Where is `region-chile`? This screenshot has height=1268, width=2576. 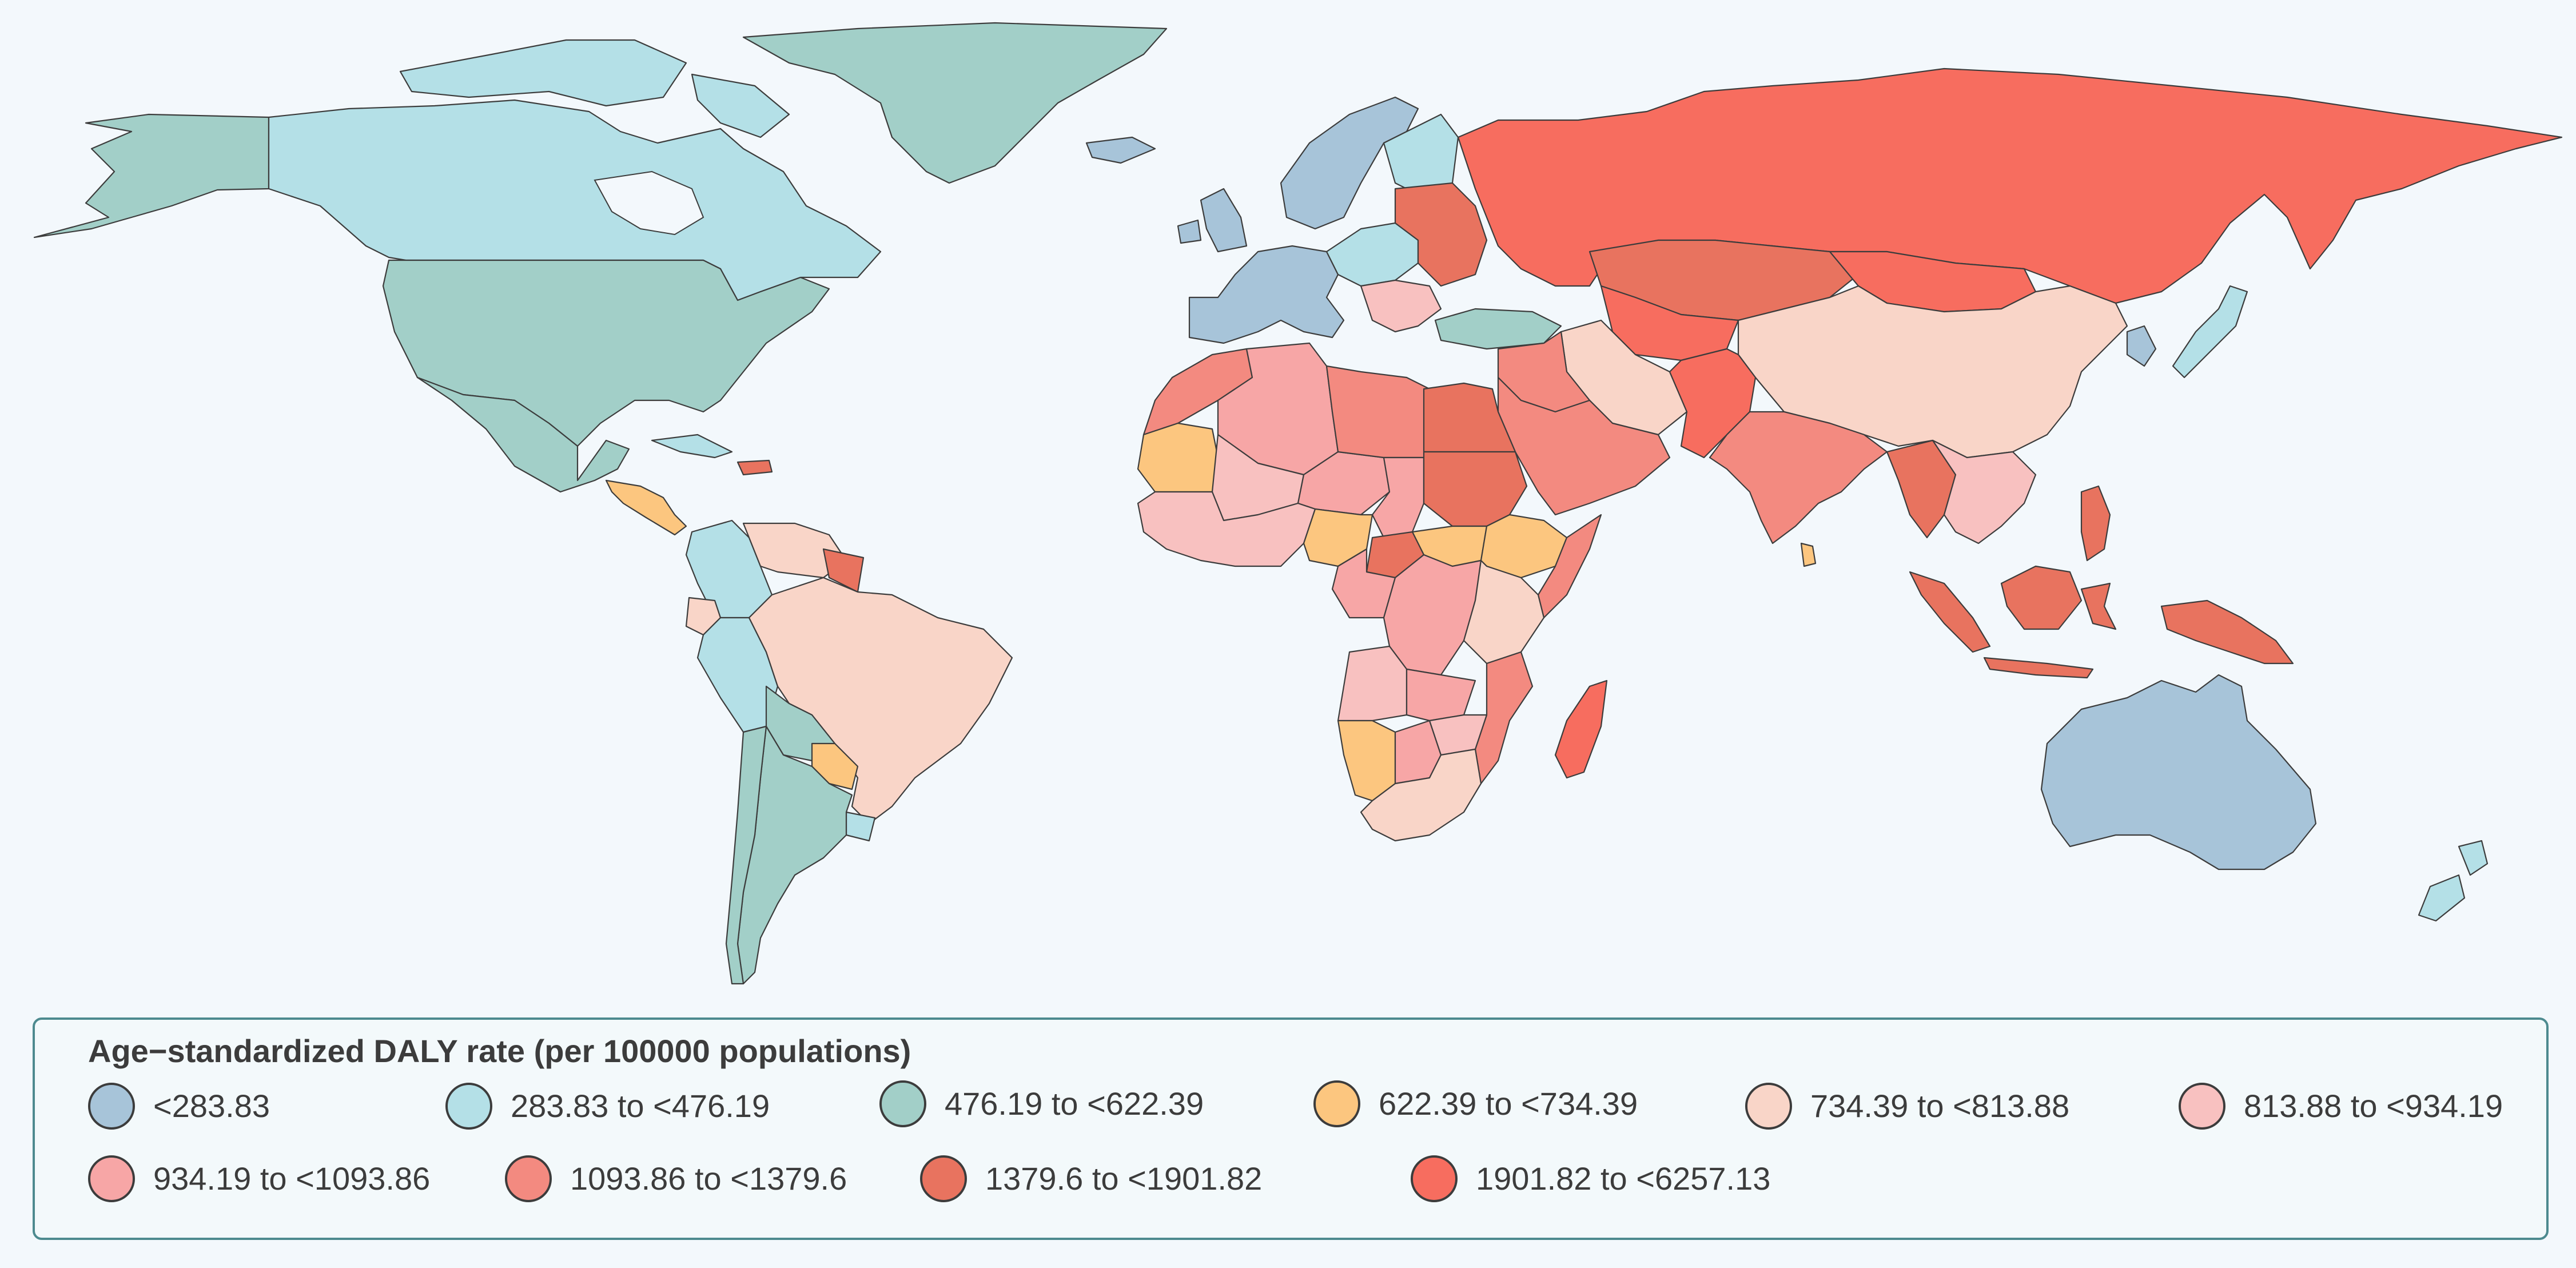 region-chile is located at coordinates (746, 855).